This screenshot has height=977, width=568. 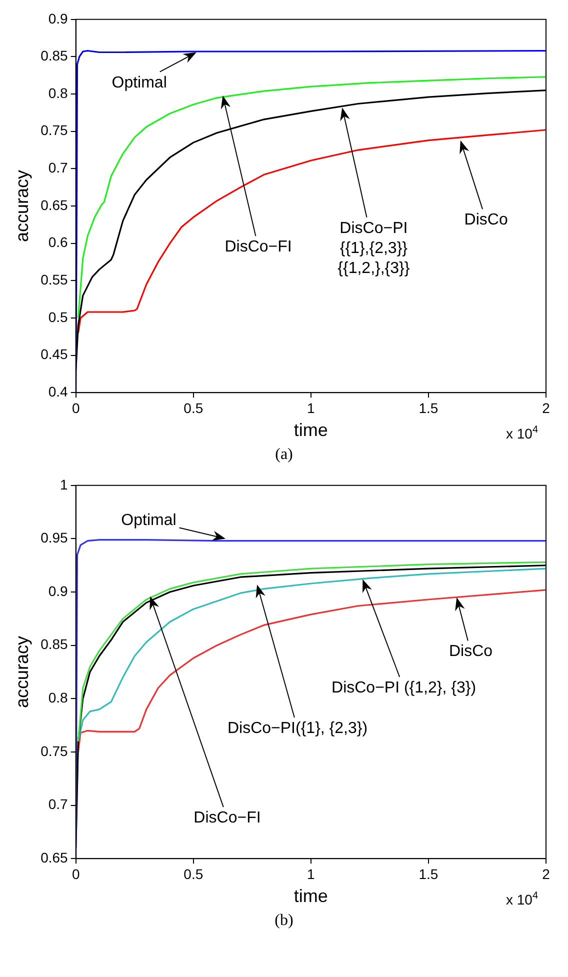 What do you see at coordinates (54, 354) in the screenshot?
I see `y-tick-label: 0.45` at bounding box center [54, 354].